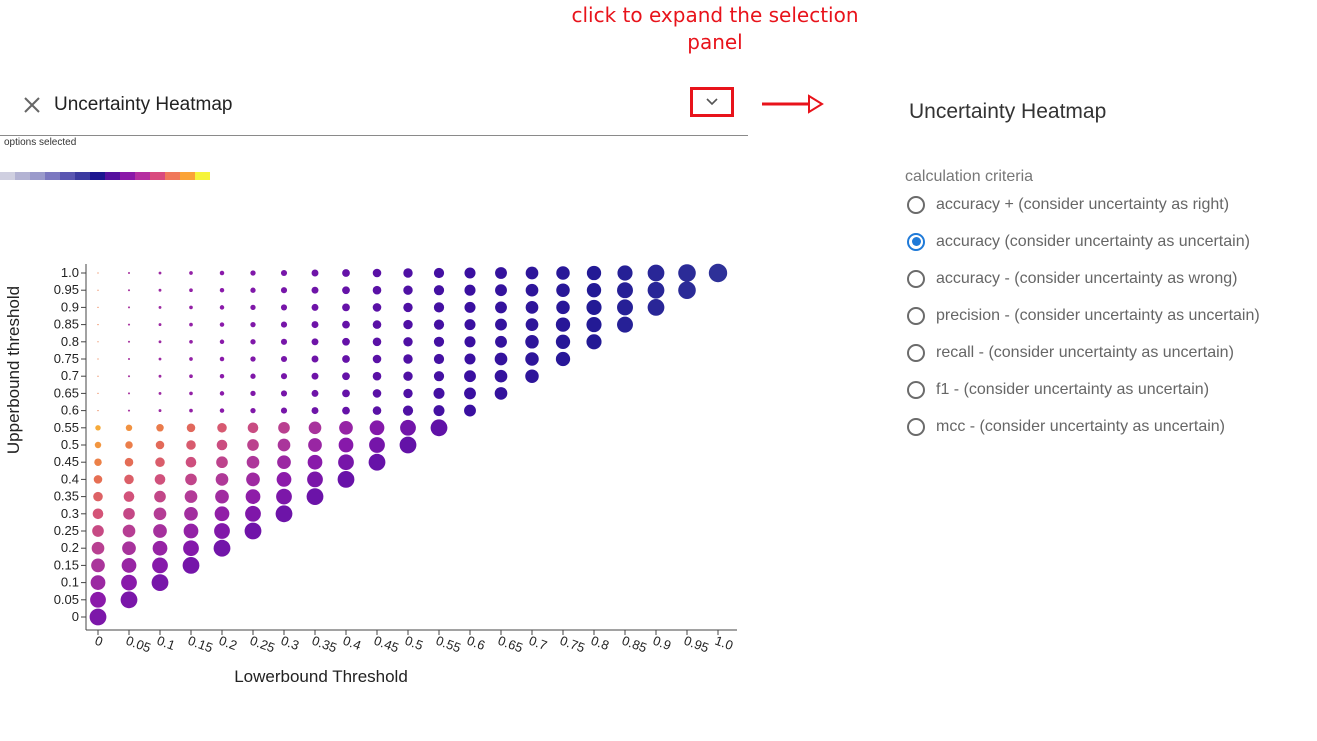 This screenshot has width=1317, height=741. Describe the element at coordinates (712, 102) in the screenshot. I see `expand-button` at that location.